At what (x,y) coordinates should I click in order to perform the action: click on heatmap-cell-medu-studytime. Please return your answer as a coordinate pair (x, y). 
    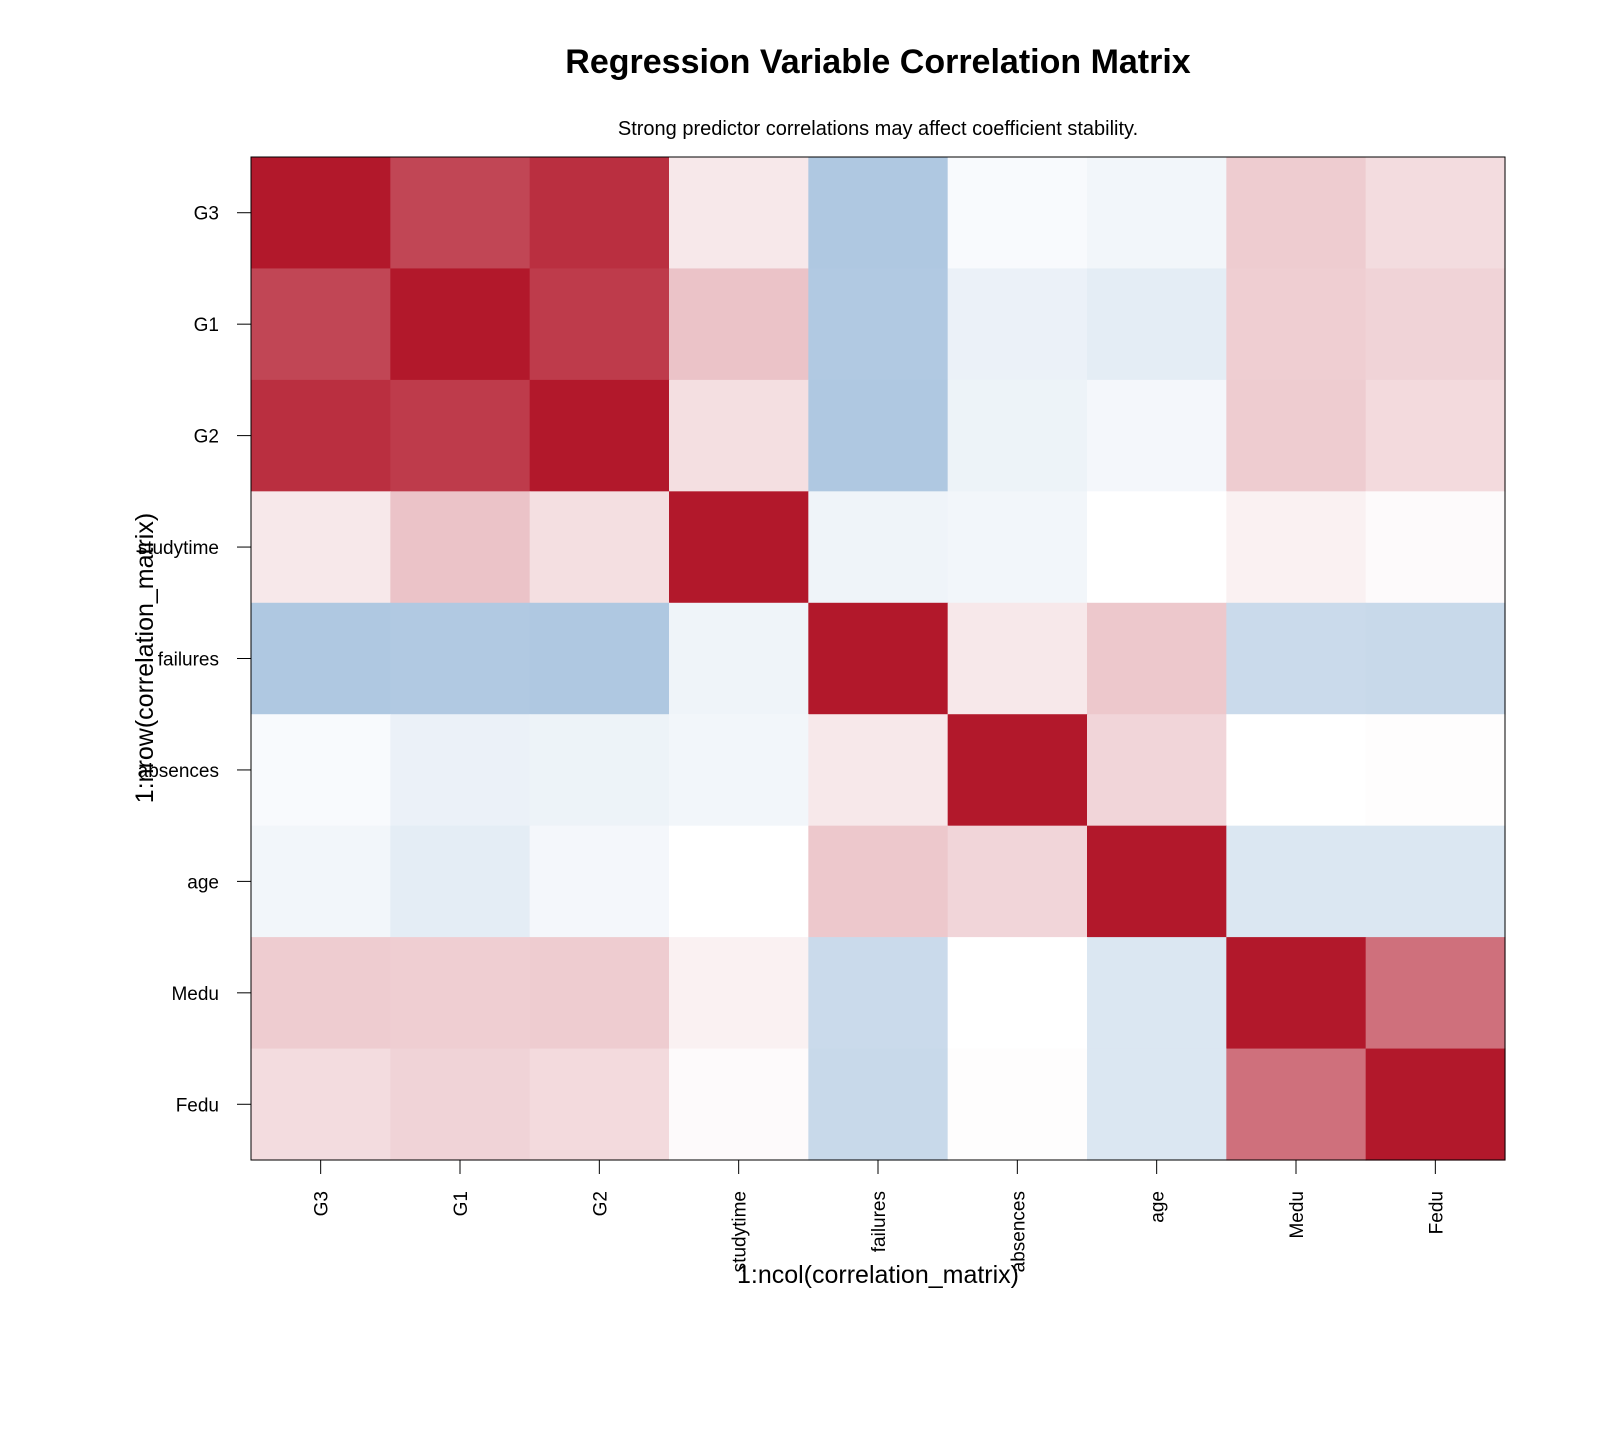
    Looking at the image, I should click on (739, 993).